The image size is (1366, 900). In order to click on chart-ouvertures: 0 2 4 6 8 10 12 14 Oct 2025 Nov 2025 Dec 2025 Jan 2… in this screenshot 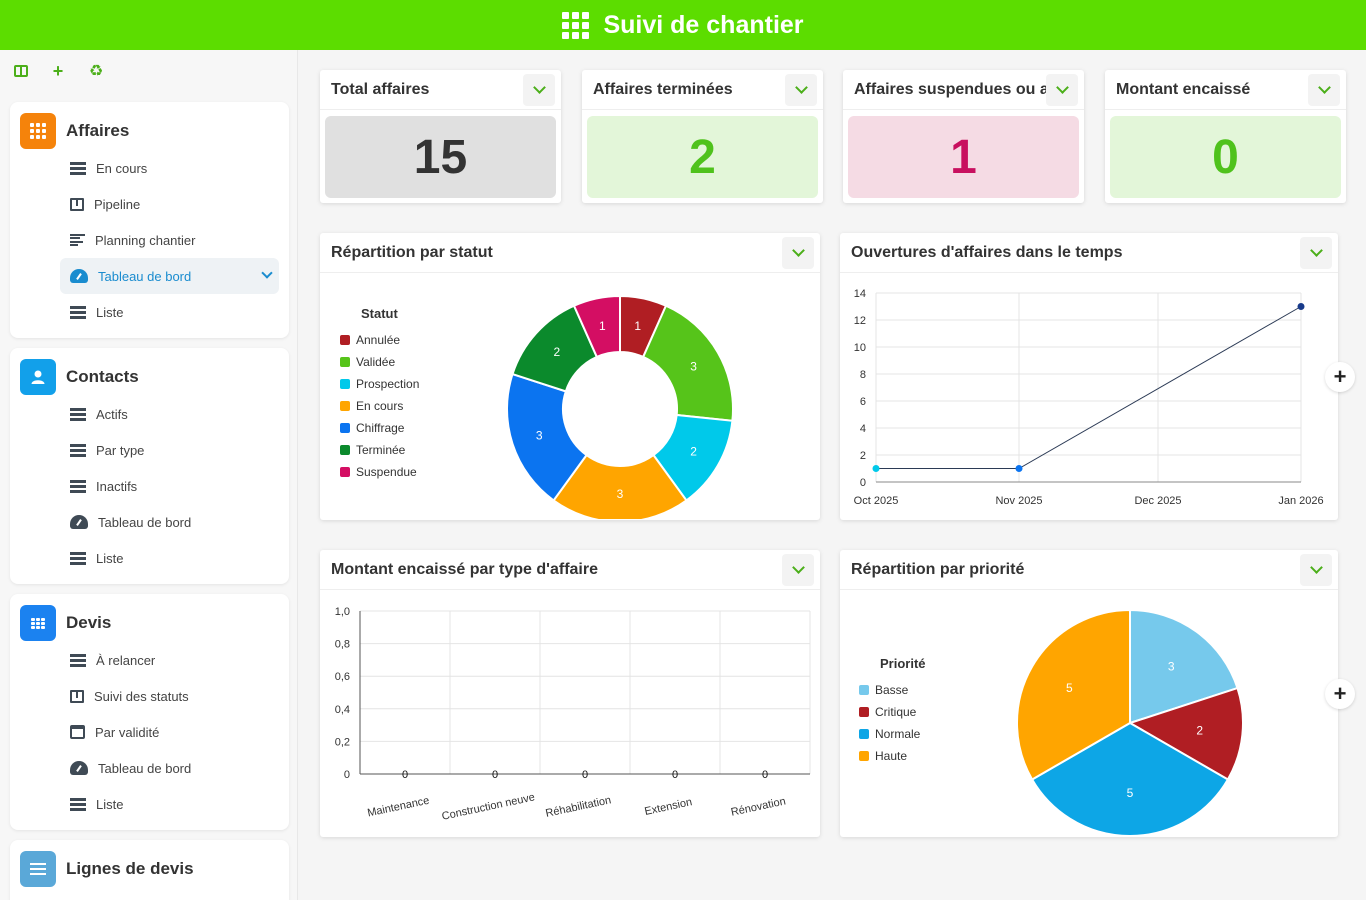, I will do `click(1089, 397)`.